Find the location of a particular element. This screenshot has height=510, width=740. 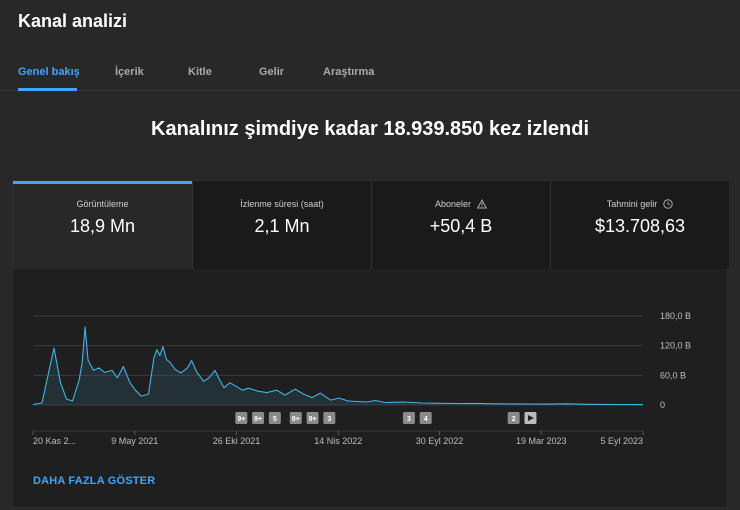

x-tick-label: 26 Eki 2021 is located at coordinates (237, 441).